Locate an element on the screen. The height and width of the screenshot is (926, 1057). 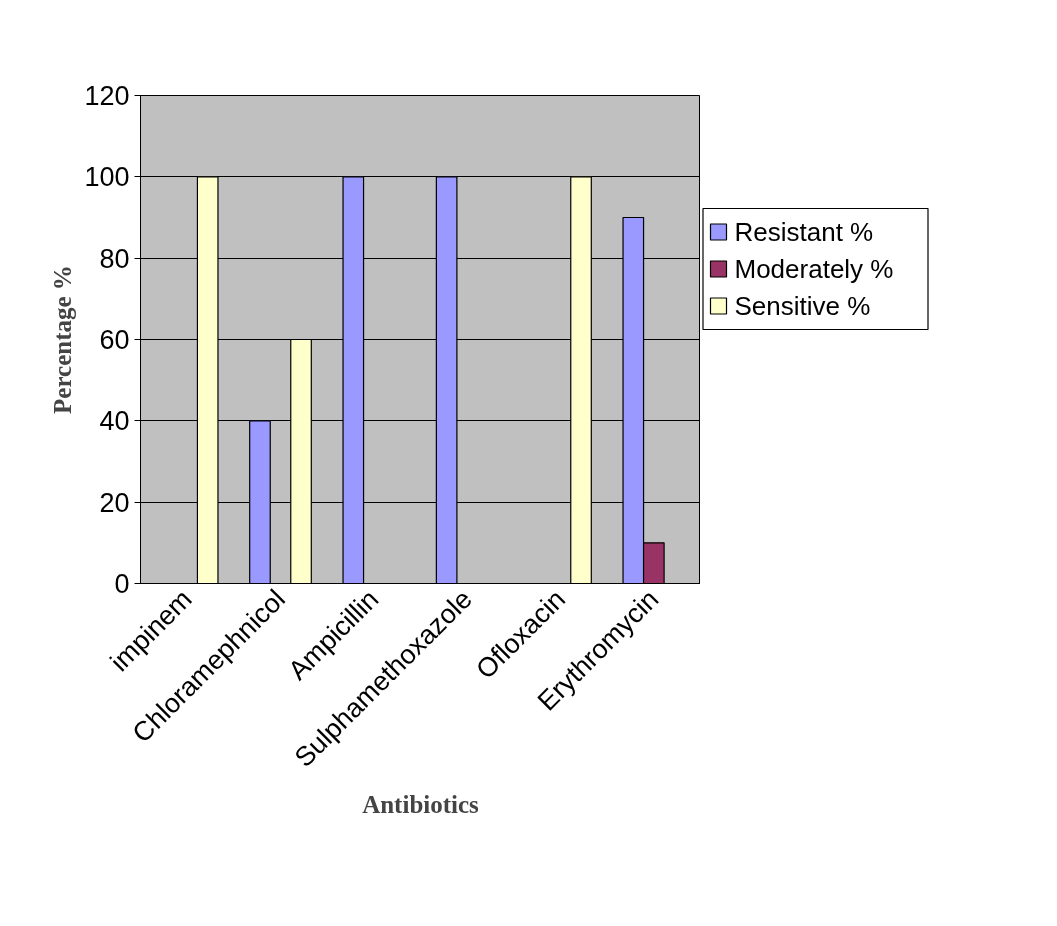
y-tick-label: 100 is located at coordinates (107, 177).